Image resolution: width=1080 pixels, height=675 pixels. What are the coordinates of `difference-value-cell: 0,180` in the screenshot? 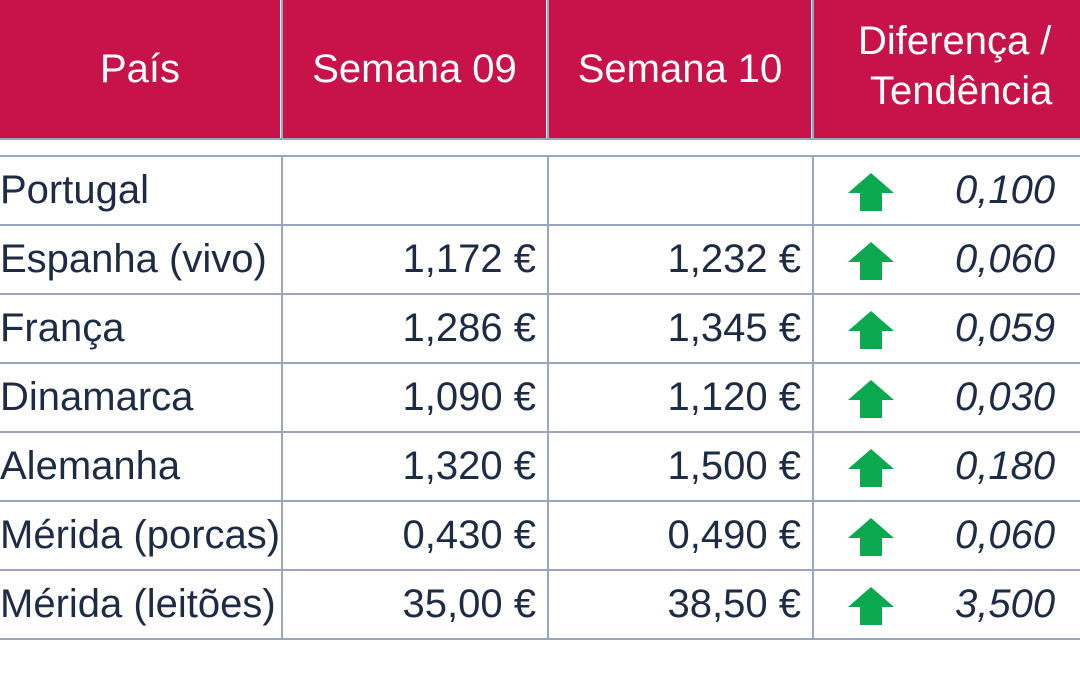 It's located at (1005, 465).